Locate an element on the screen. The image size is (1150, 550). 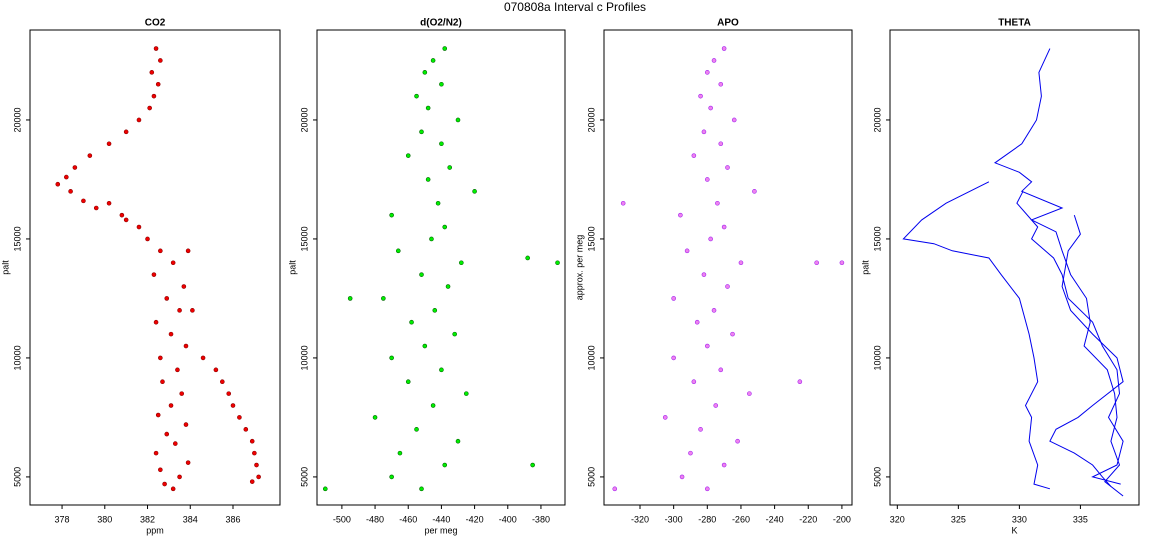
y-axis-label: approx. per meg is located at coordinates (579, 268).